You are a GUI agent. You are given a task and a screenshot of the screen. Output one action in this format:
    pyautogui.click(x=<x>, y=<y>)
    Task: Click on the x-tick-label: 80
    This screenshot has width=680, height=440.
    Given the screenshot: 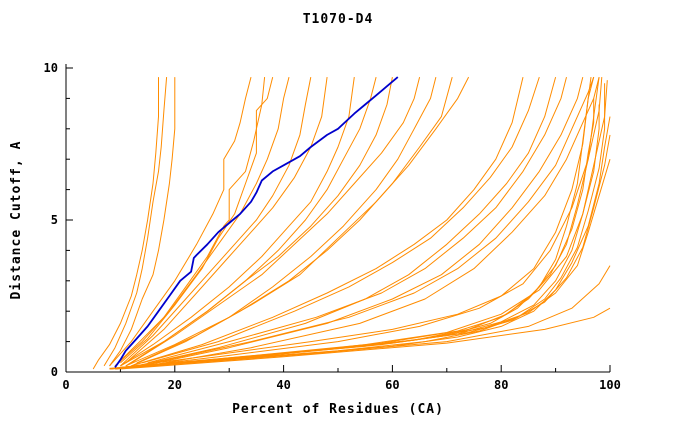 What is the action you would take?
    pyautogui.click(x=501, y=385)
    